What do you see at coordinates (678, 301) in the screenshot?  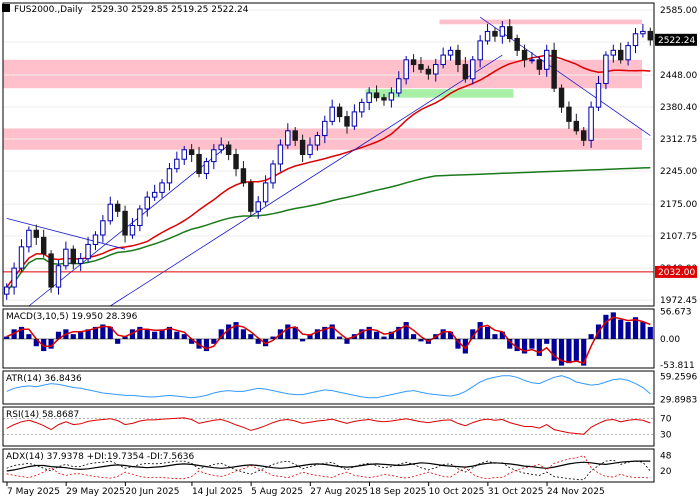 I see `y-tick-label: 1972.45` at bounding box center [678, 301].